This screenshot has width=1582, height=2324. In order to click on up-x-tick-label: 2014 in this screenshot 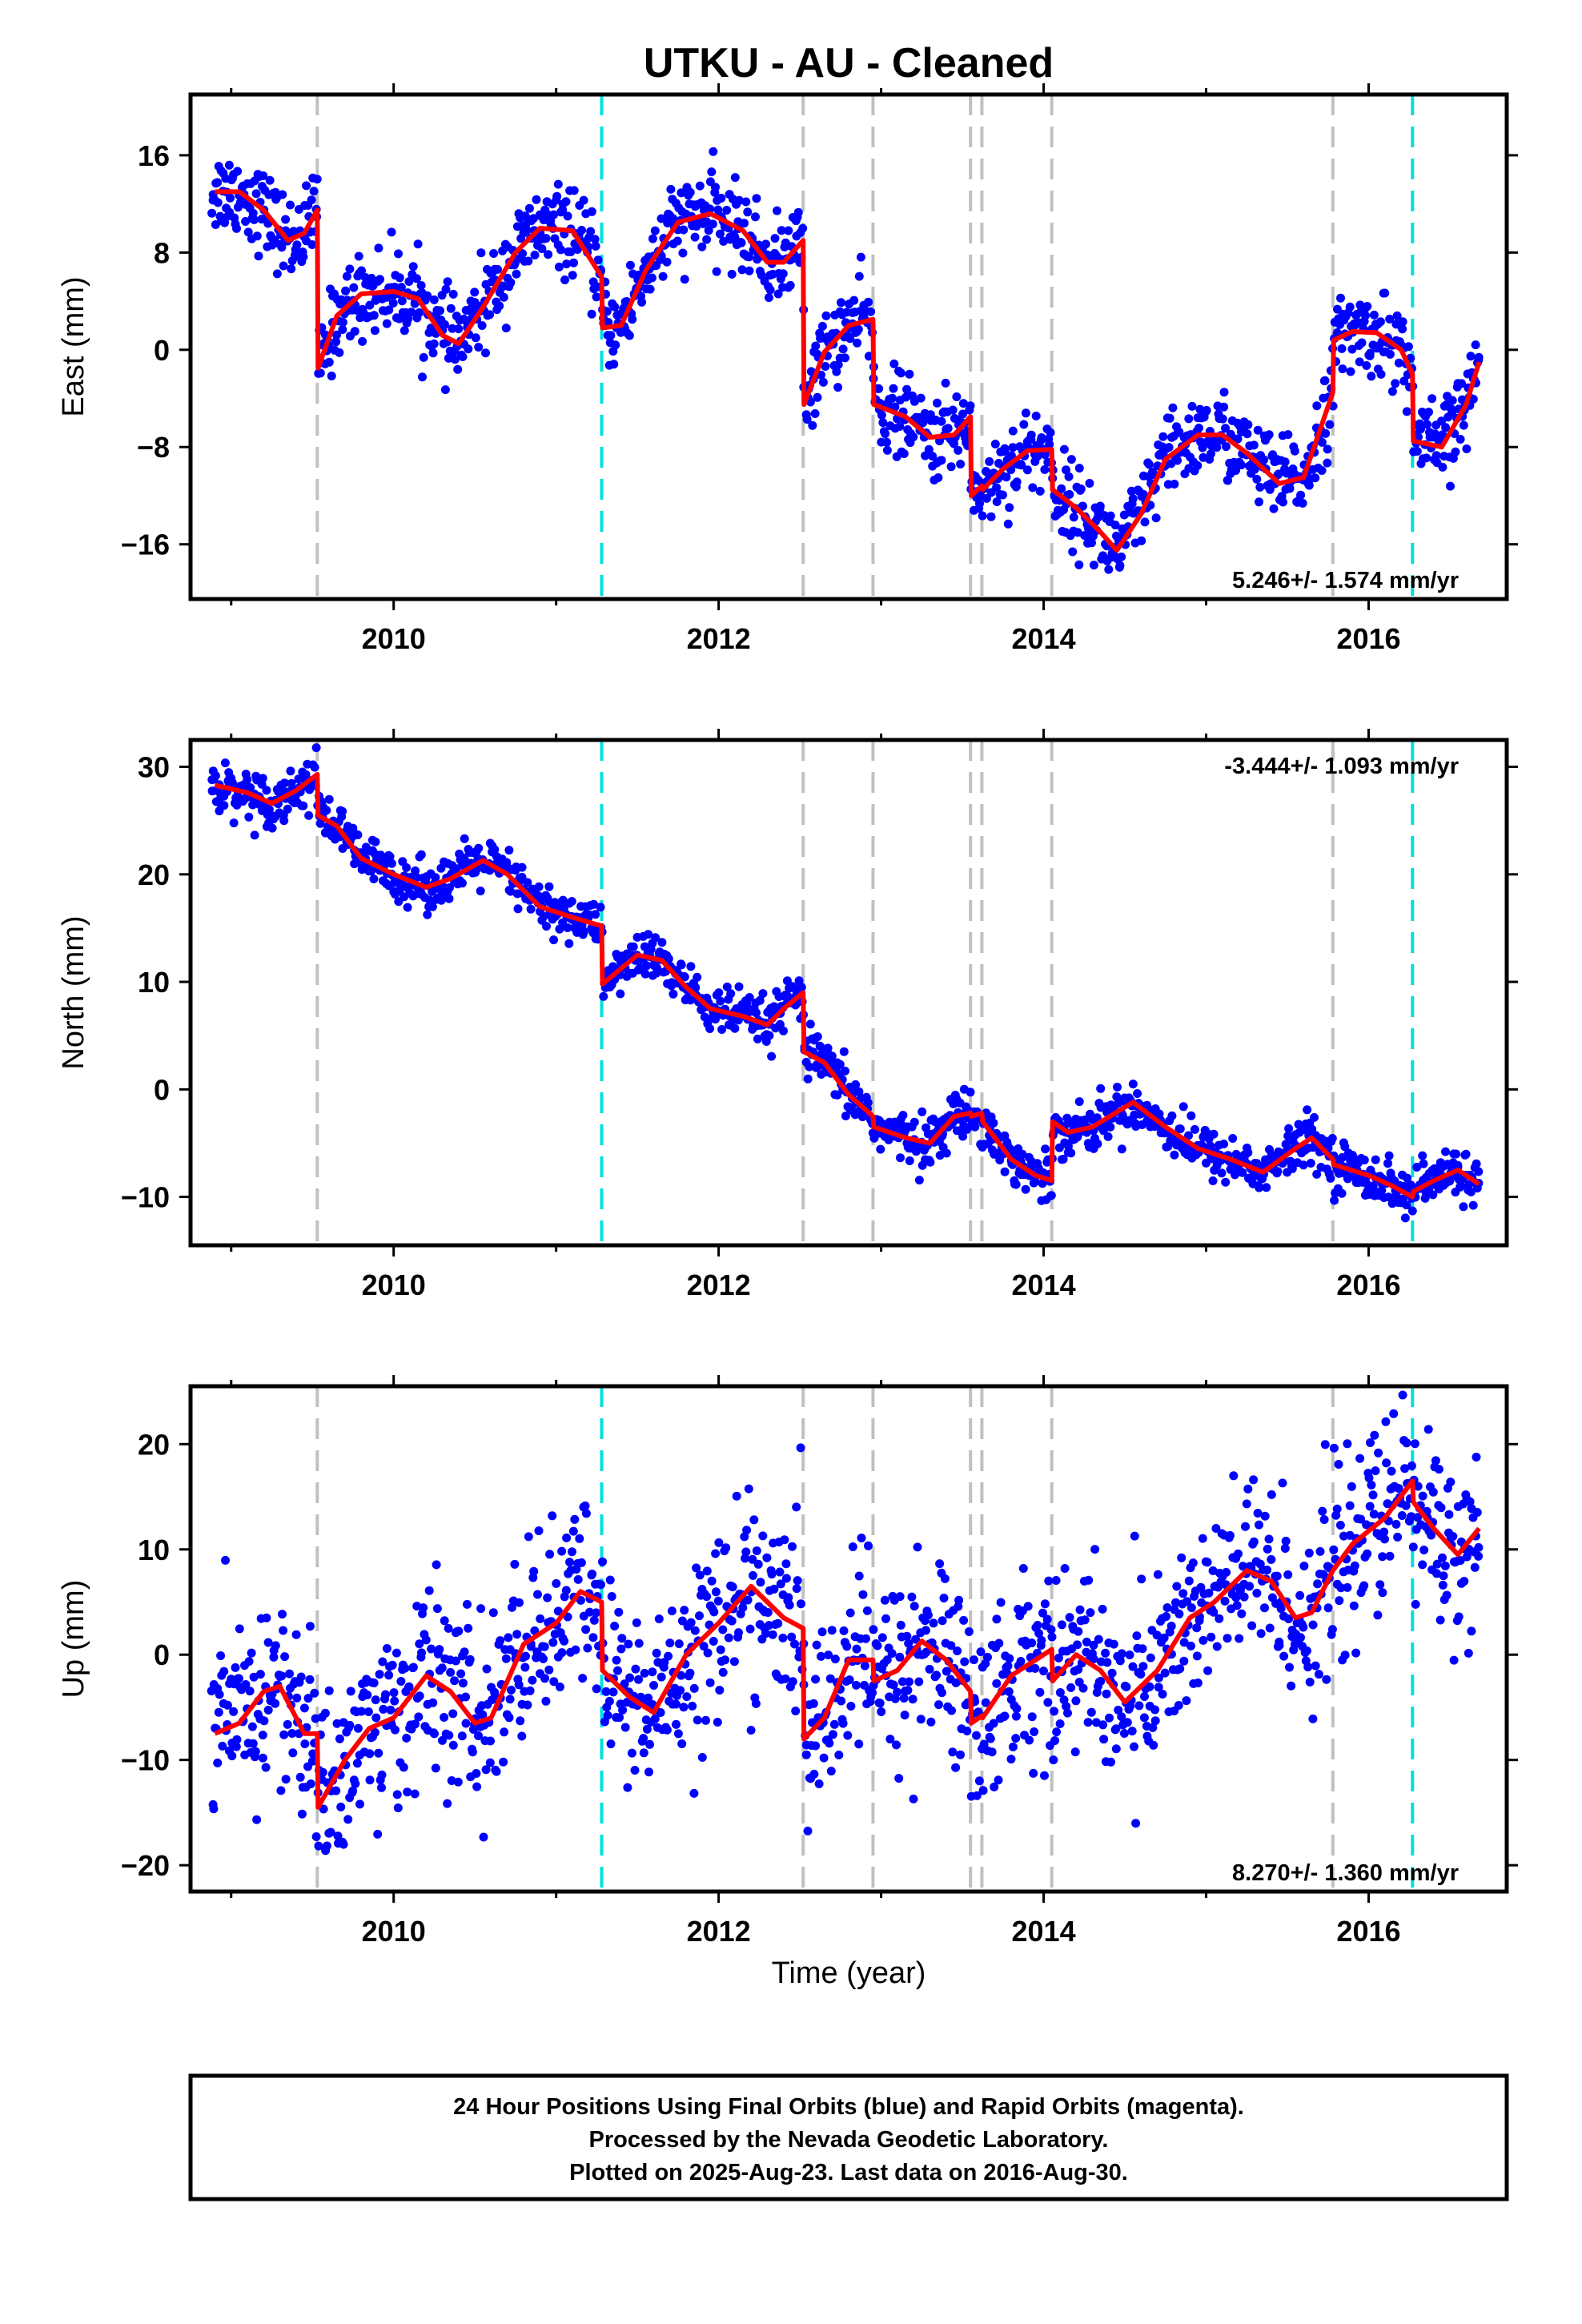, I will do `click(1044, 1931)`.